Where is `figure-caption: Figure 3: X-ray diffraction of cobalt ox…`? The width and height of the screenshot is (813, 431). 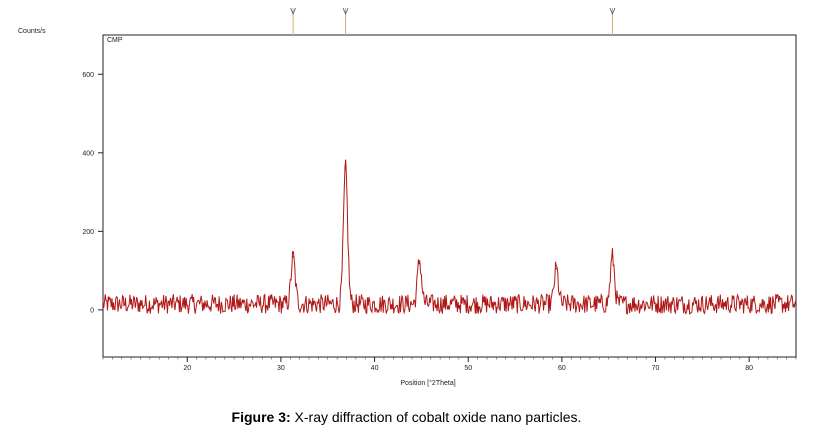 figure-caption: Figure 3: X-ray diffraction of cobalt ox… is located at coordinates (406, 417).